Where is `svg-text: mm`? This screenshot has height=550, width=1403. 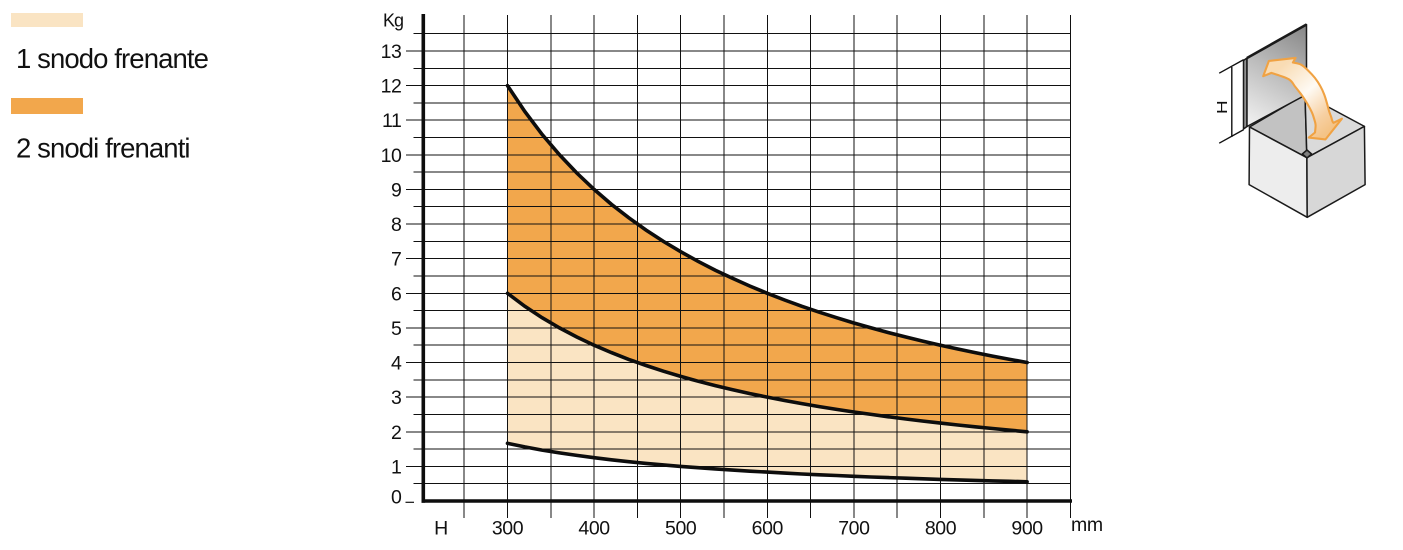
svg-text: mm is located at coordinates (1087, 525).